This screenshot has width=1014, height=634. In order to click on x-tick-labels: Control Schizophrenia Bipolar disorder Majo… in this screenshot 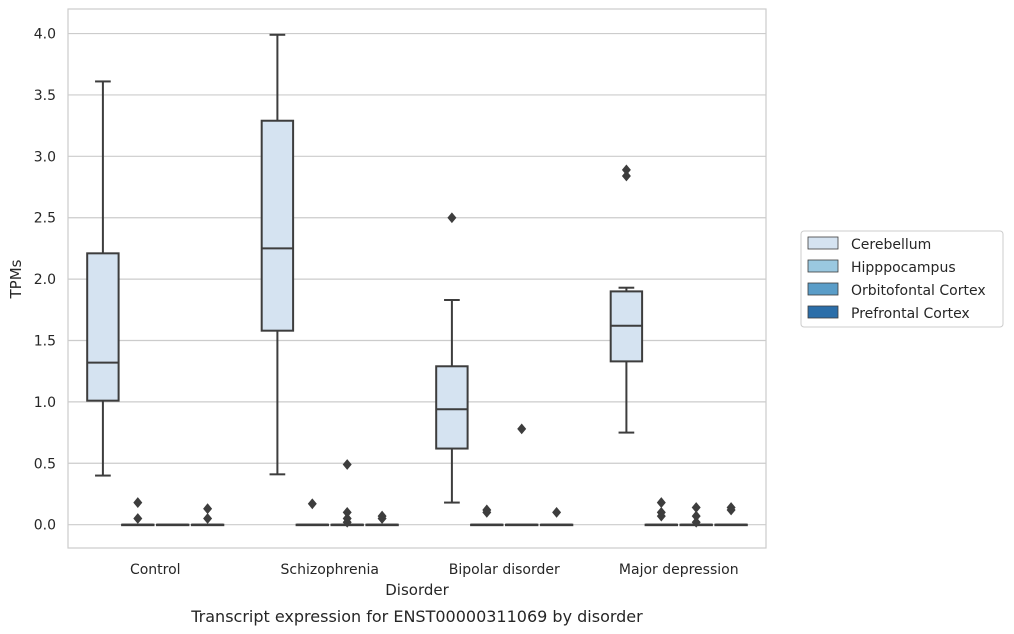, I will do `click(434, 570)`.